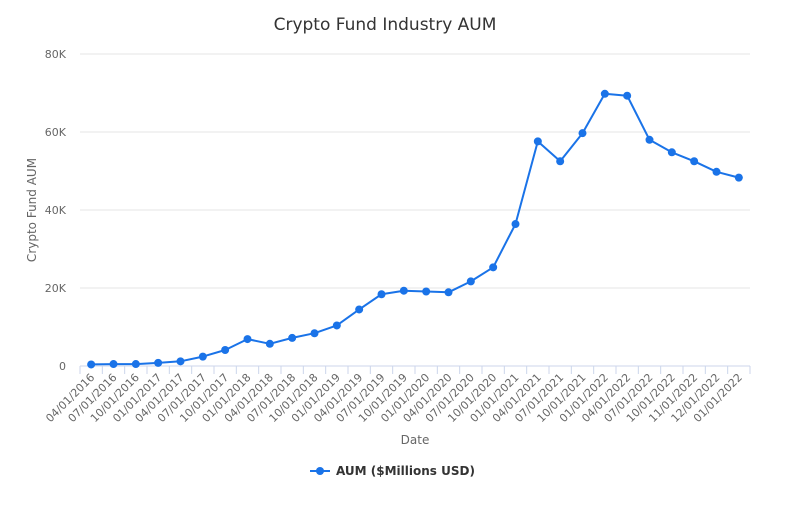 Image resolution: width=800 pixels, height=520 pixels. What do you see at coordinates (405, 471) in the screenshot?
I see `legend-label: AUM ($Millions USD)` at bounding box center [405, 471].